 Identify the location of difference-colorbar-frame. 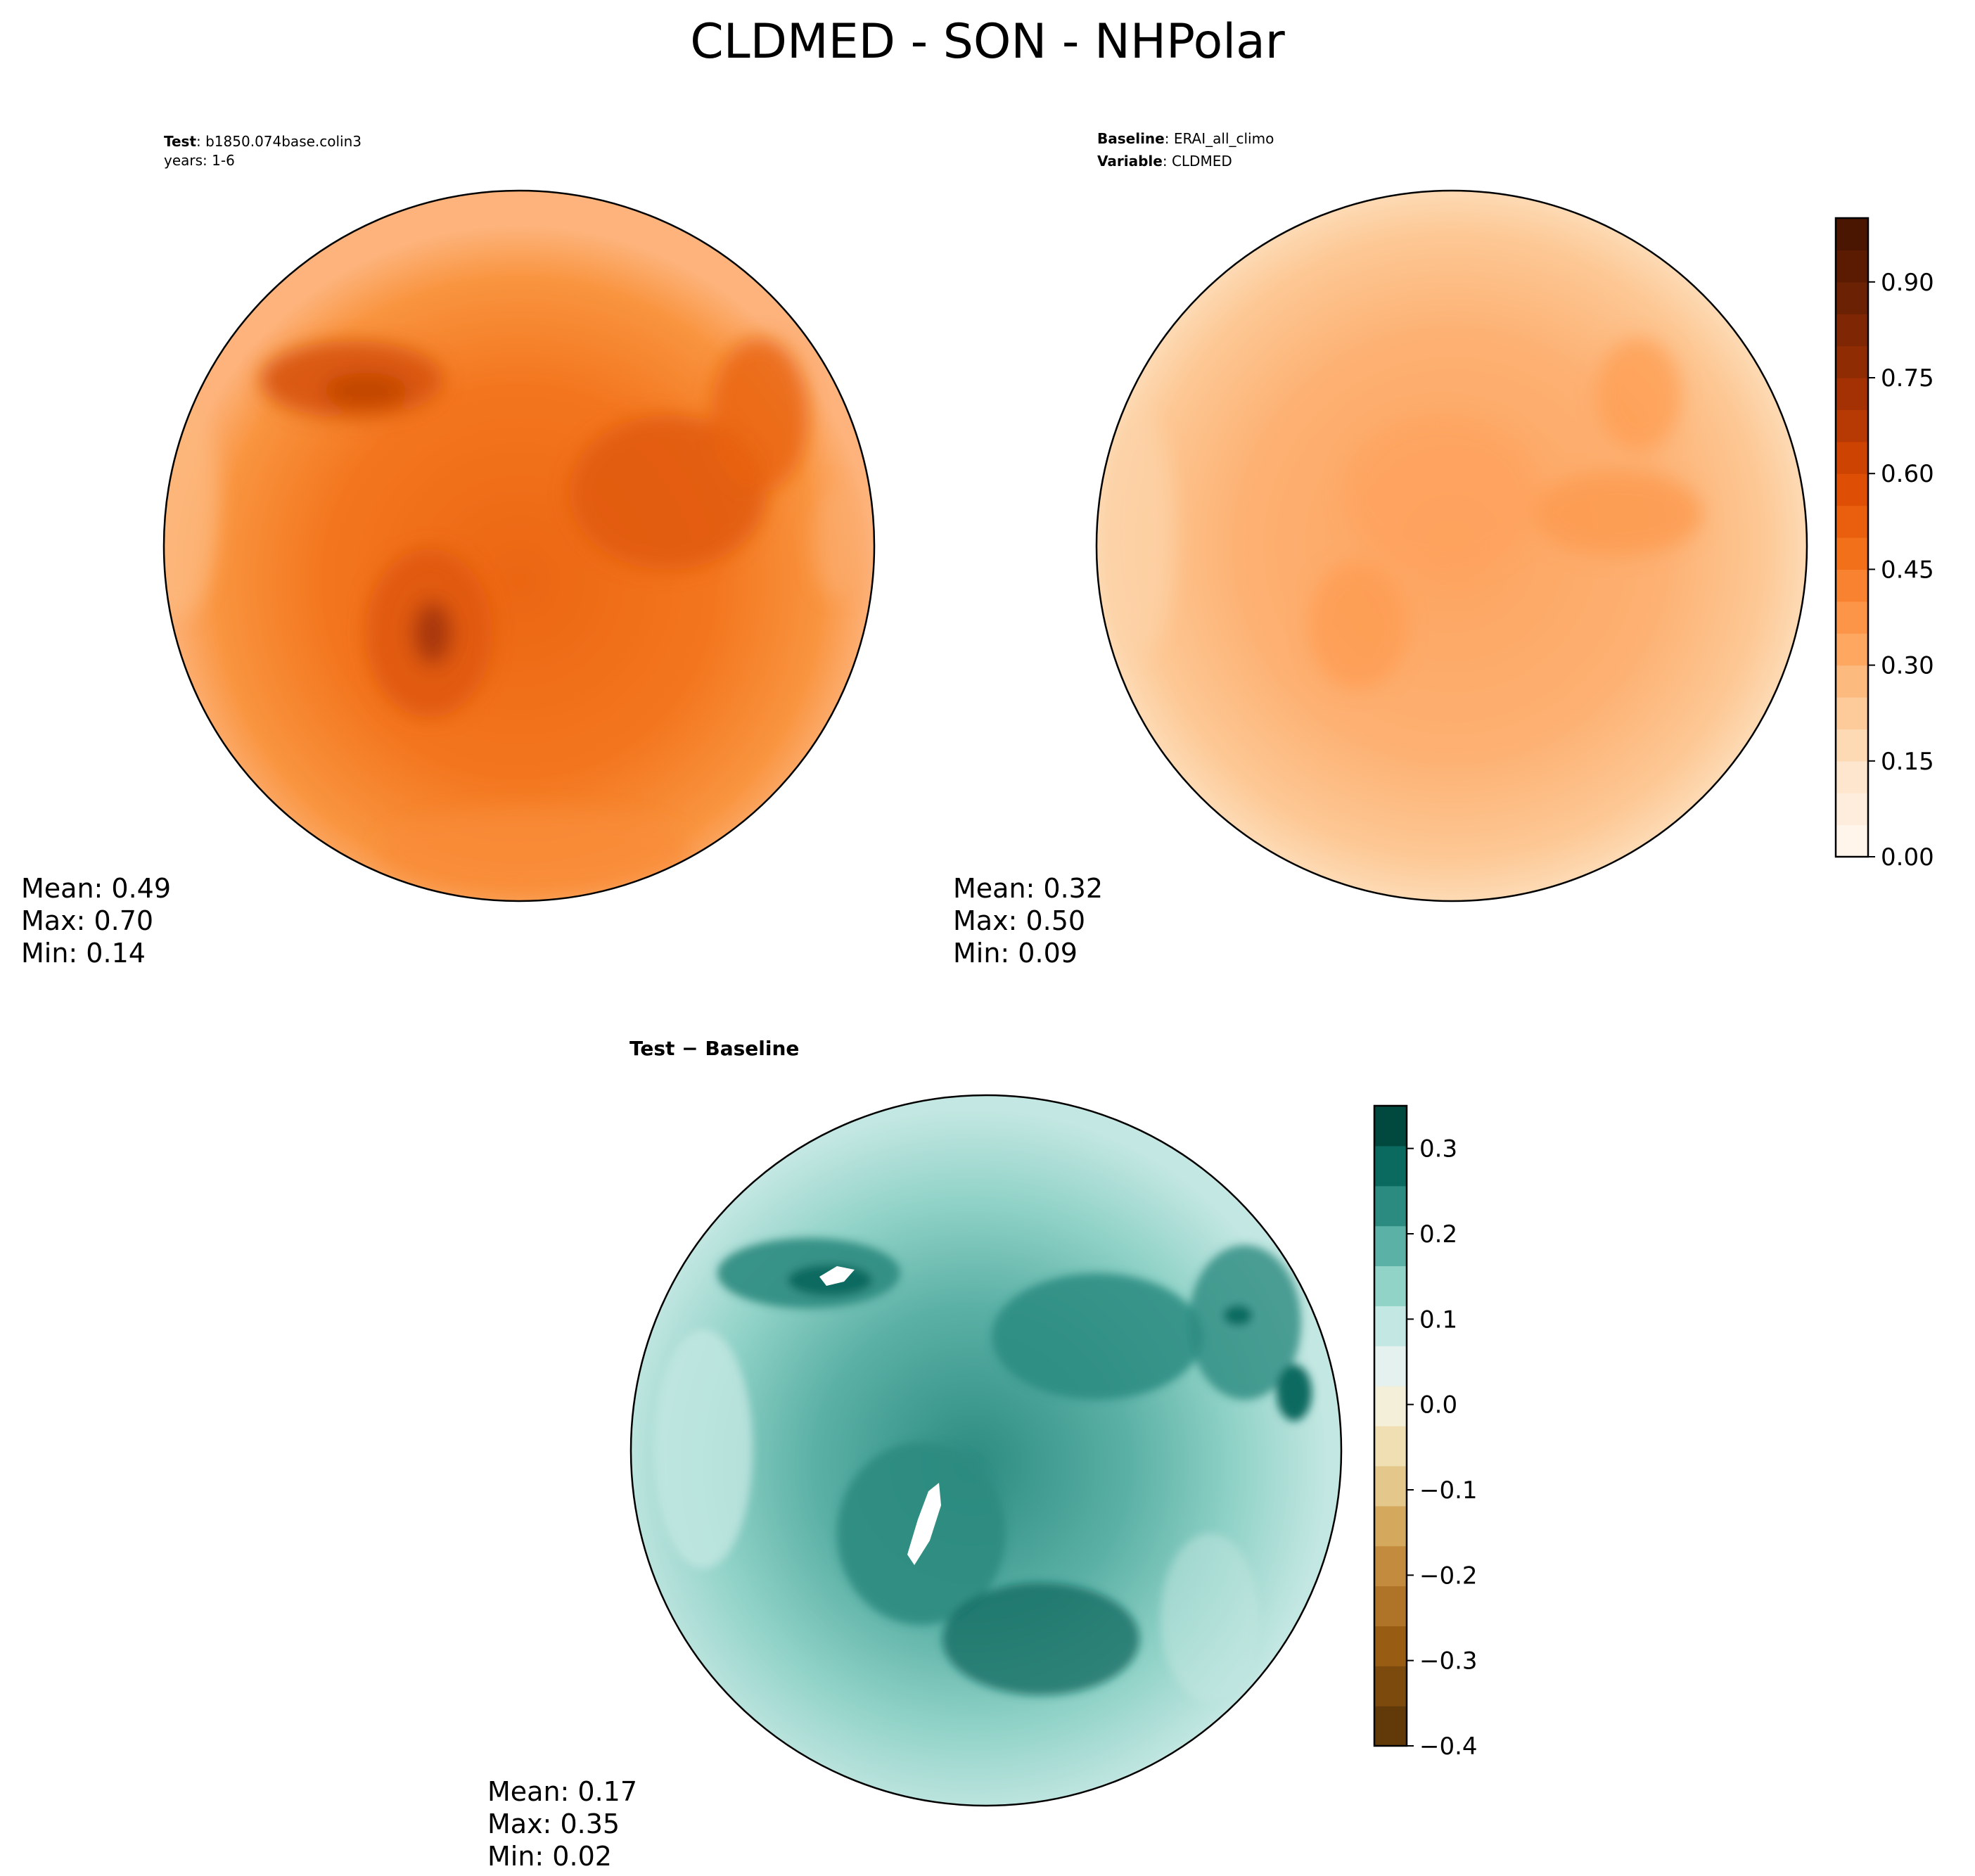
(1390, 1425).